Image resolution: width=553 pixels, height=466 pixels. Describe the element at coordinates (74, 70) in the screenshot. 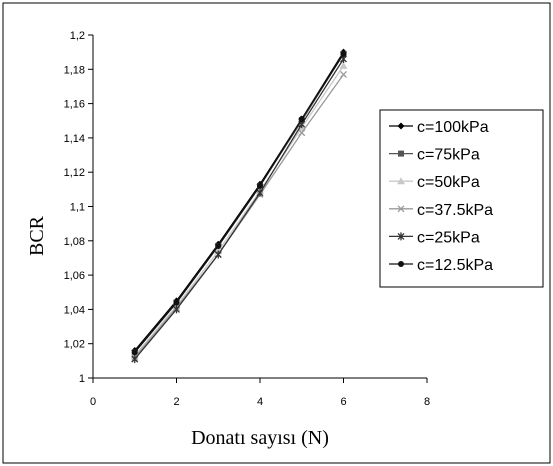

I see `y-tick-label: 1,18` at that location.